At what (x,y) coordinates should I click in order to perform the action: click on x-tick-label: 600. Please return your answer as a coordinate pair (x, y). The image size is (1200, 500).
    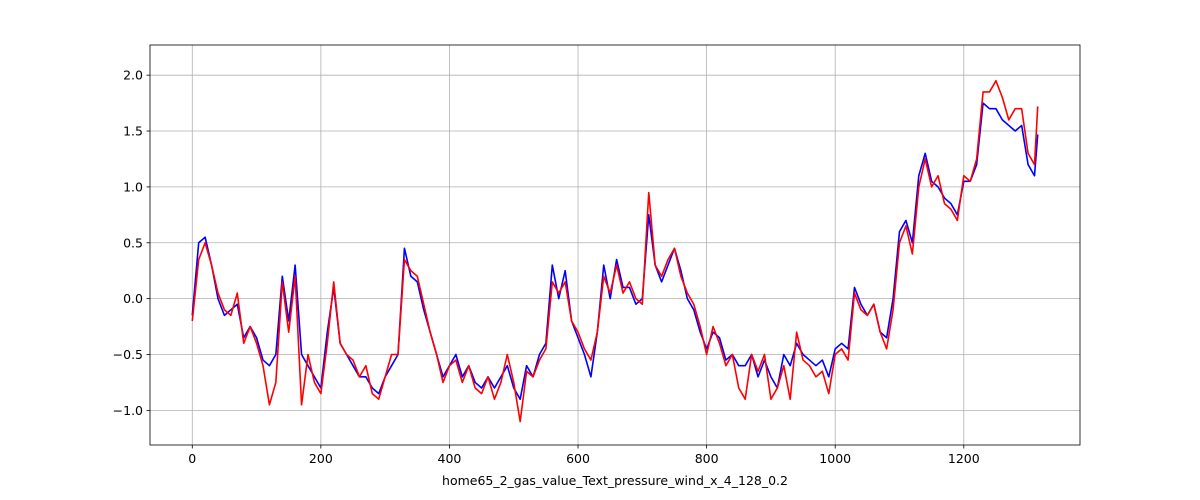
    Looking at the image, I should click on (578, 458).